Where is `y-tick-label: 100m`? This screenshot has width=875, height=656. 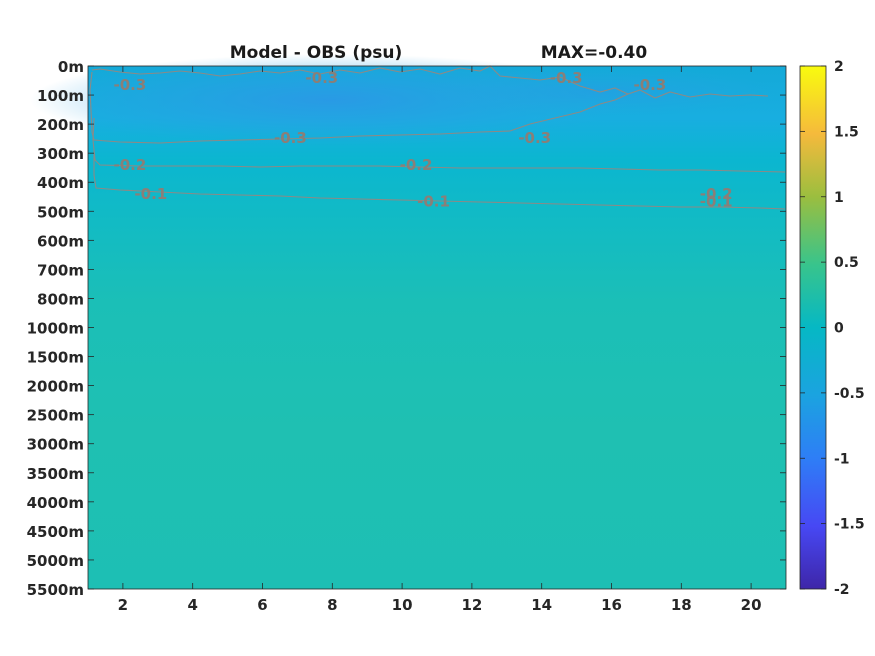
y-tick-label: 100m is located at coordinates (60, 96).